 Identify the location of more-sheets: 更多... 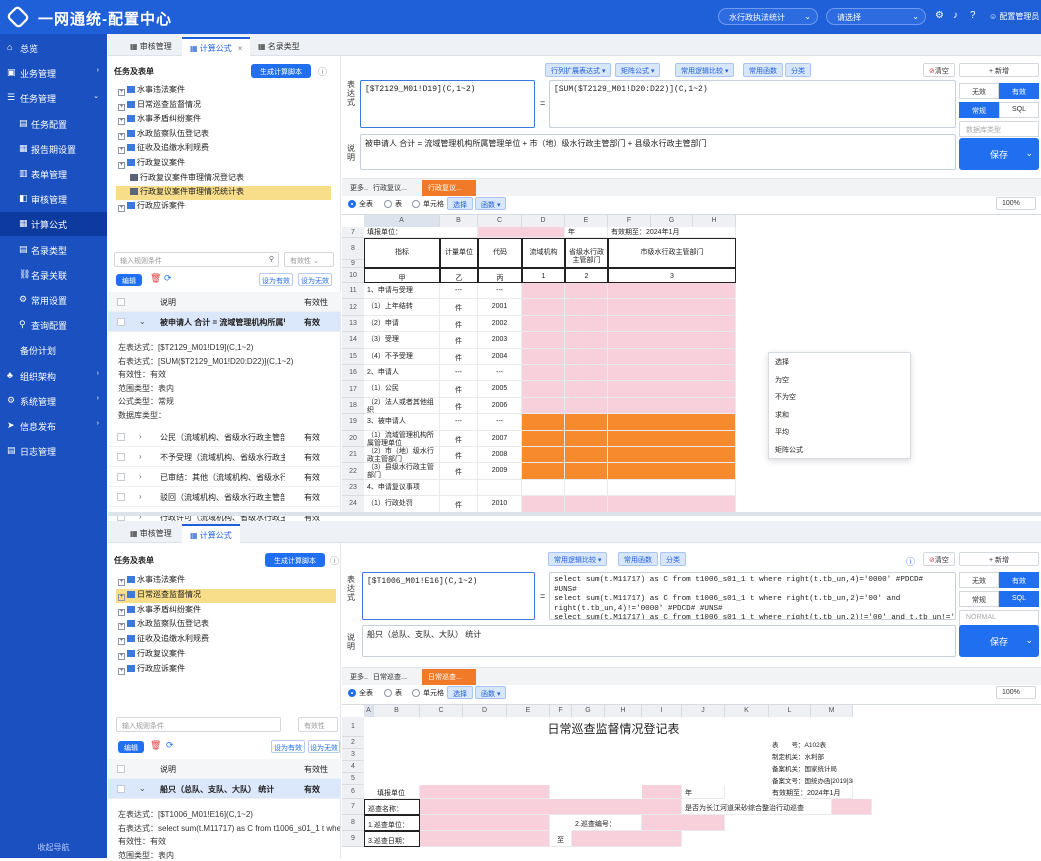
(359, 188).